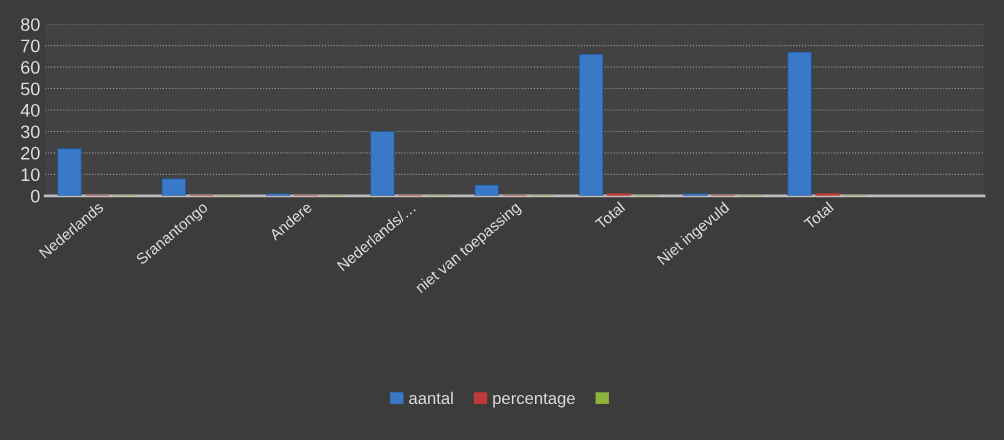  I want to click on y-tick-label: 20, so click(30, 153).